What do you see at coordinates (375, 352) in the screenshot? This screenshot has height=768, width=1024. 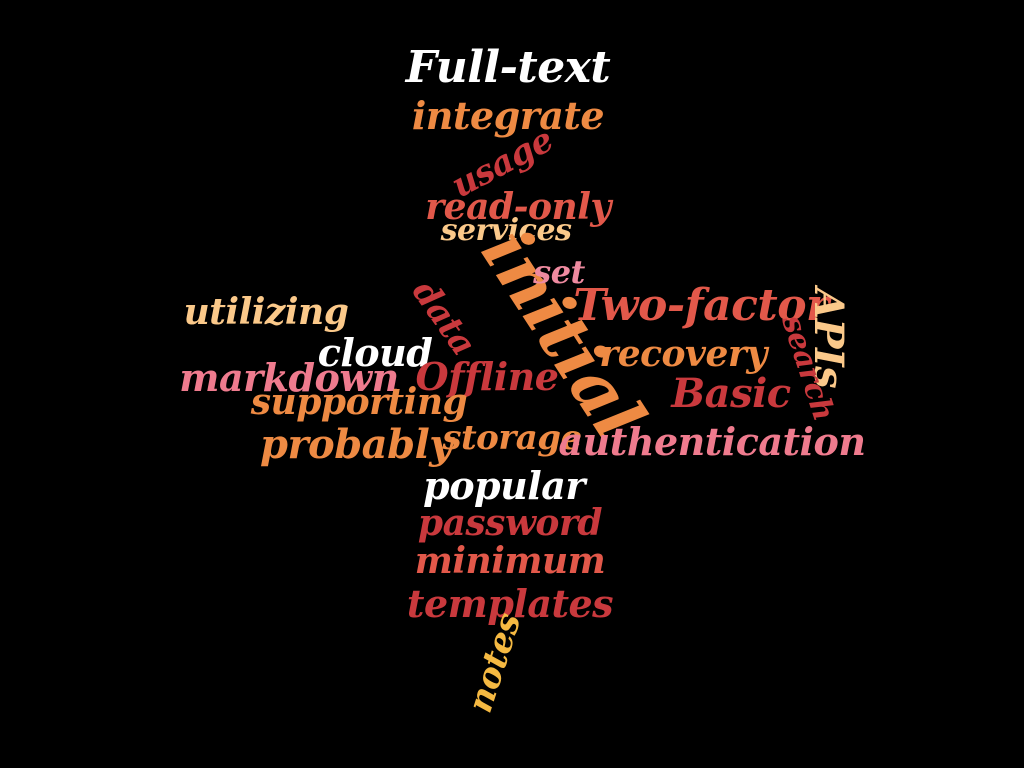 I see `word-cloud-term: cloud` at bounding box center [375, 352].